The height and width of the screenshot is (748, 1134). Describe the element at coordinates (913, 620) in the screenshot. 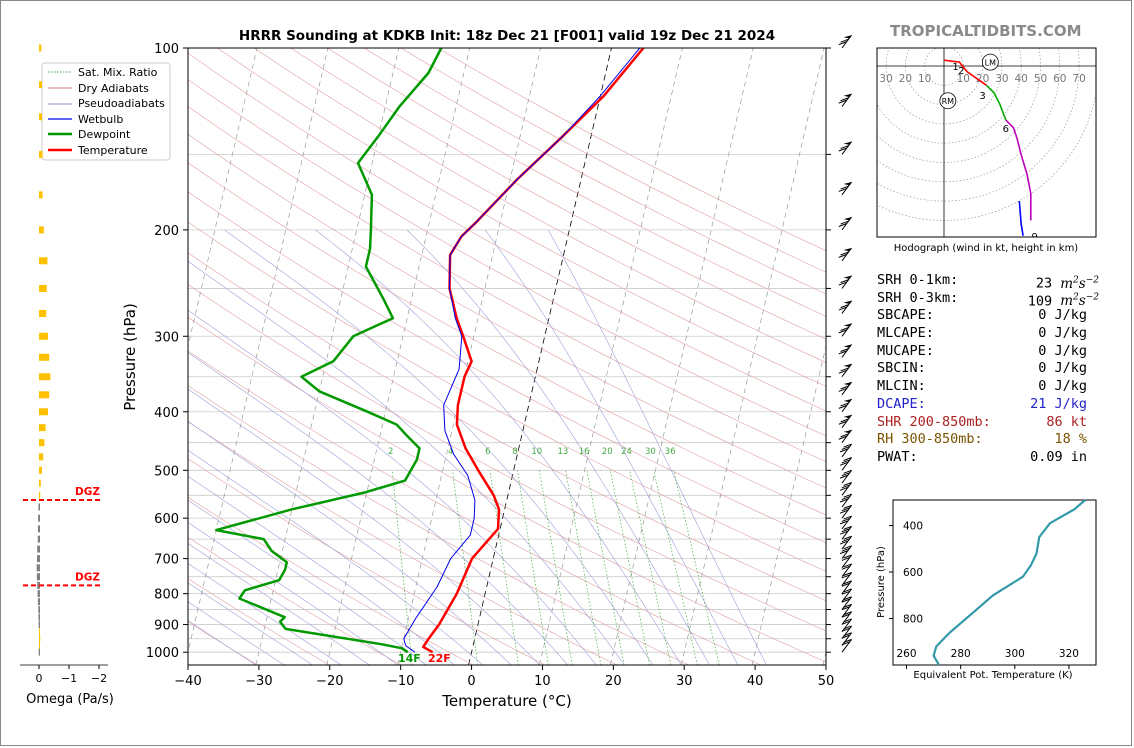

I see `theta-e-y-tick-label: 800` at that location.